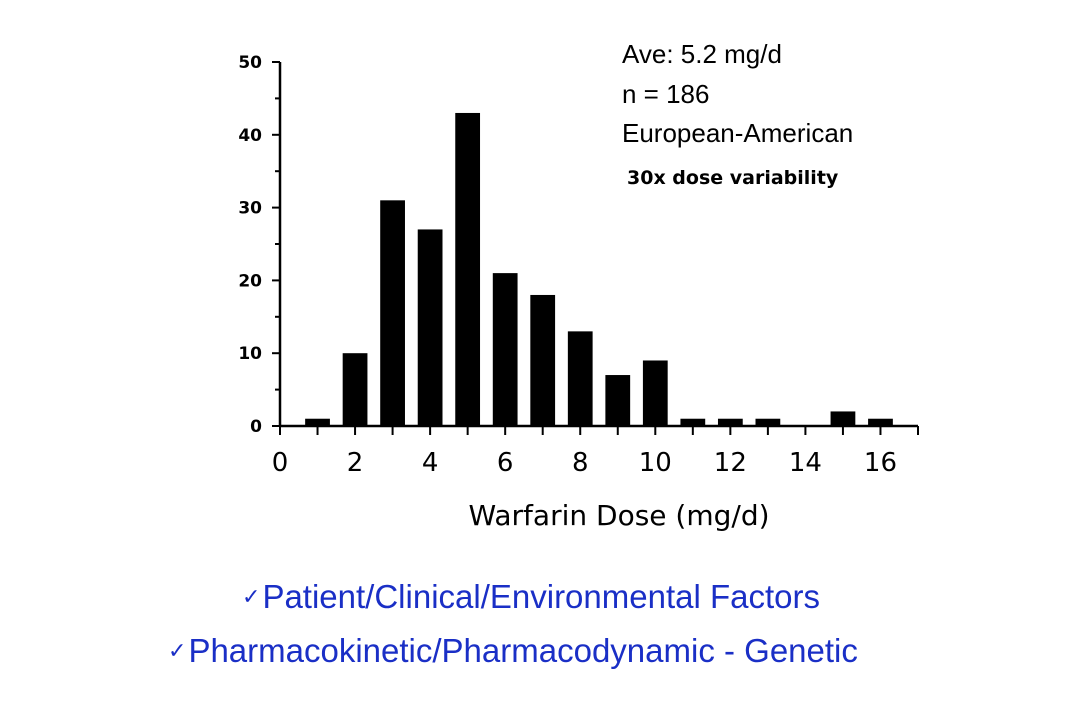 The image size is (1080, 720). Describe the element at coordinates (655, 463) in the screenshot. I see `x-tick-label: 10` at that location.